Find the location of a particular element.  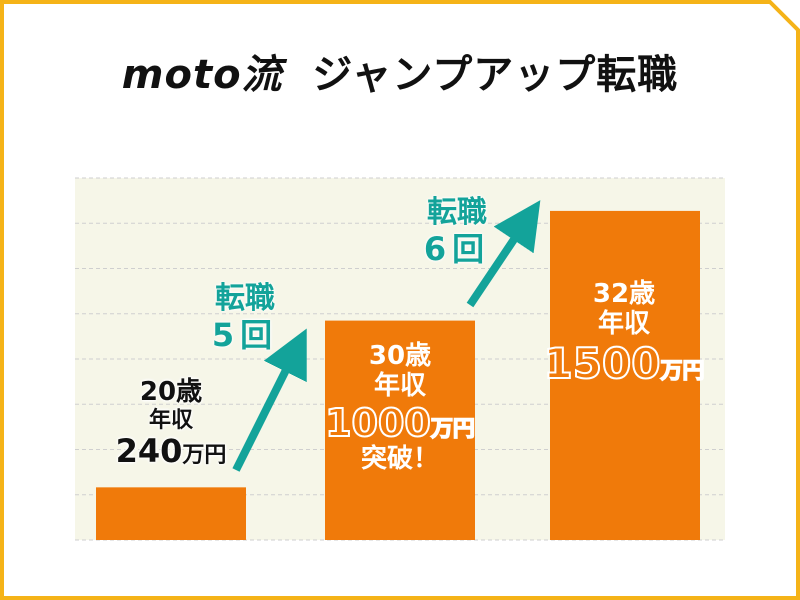

amount-label: 1000 is located at coordinates (378, 423).